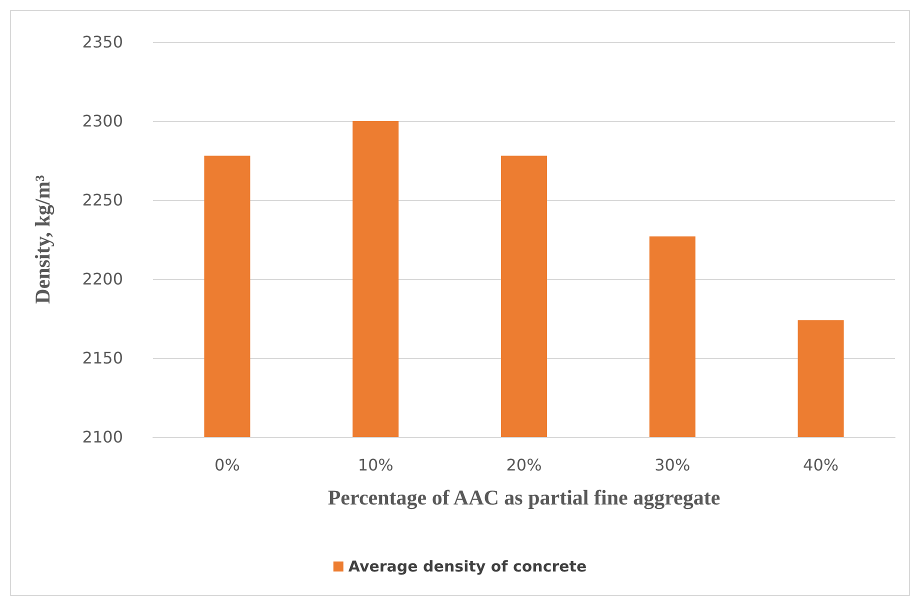 The image size is (912, 599). I want to click on x-tick-label: 20%, so click(524, 465).